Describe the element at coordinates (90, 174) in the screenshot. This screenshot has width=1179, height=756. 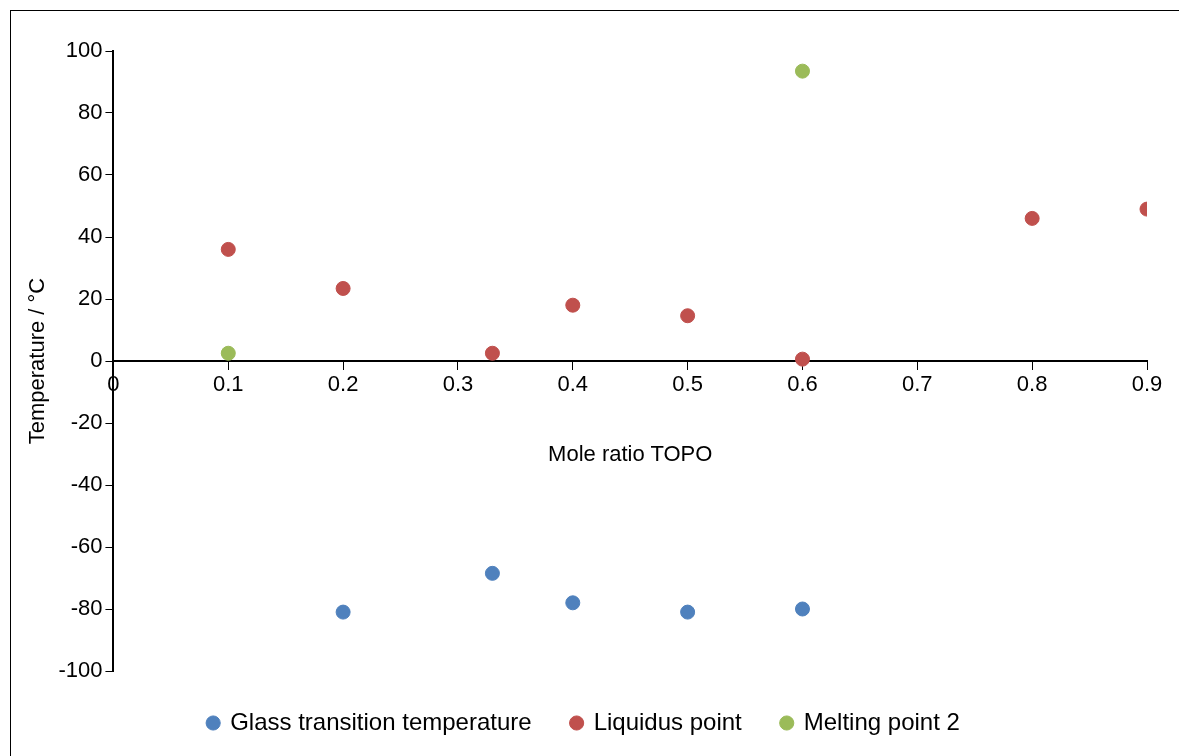
I see `y-tick-label: 60` at that location.